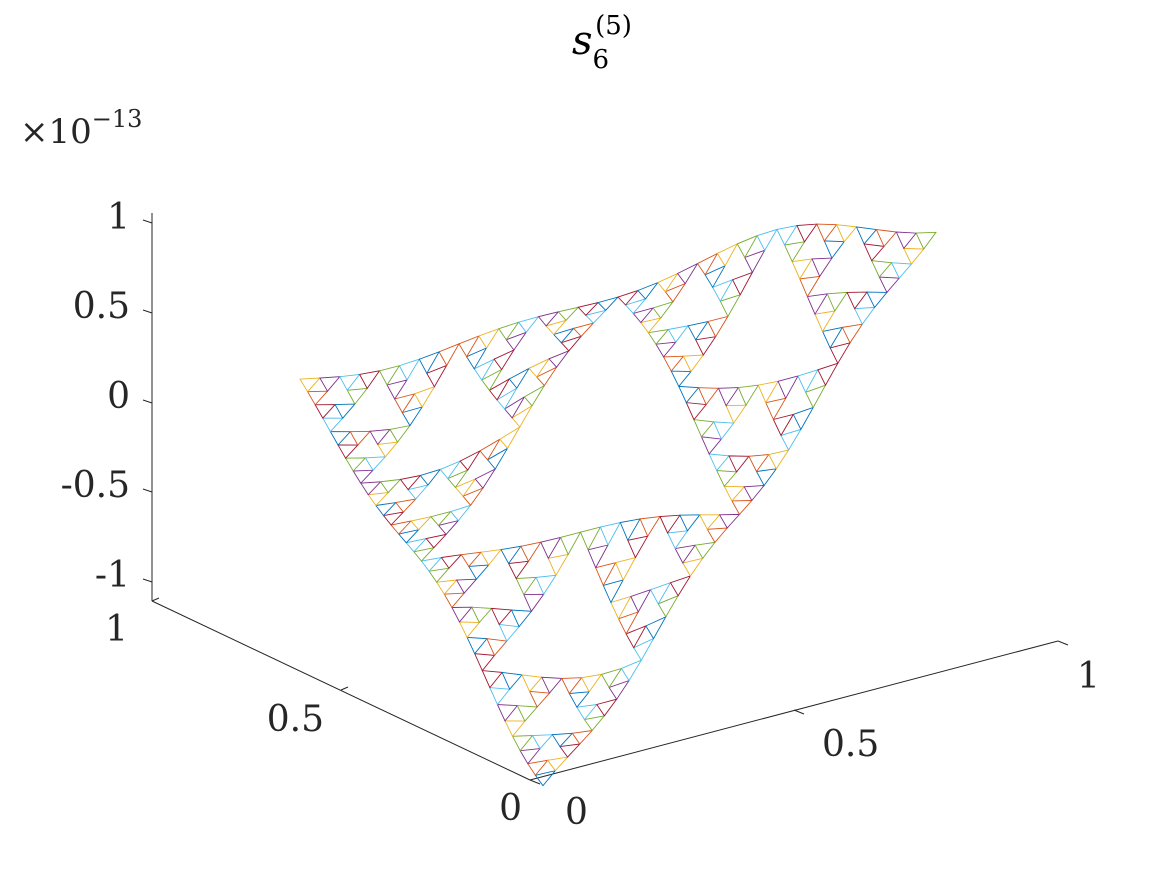 The height and width of the screenshot is (875, 1167). Describe the element at coordinates (582, 41) in the screenshot. I see `title-base: s` at that location.